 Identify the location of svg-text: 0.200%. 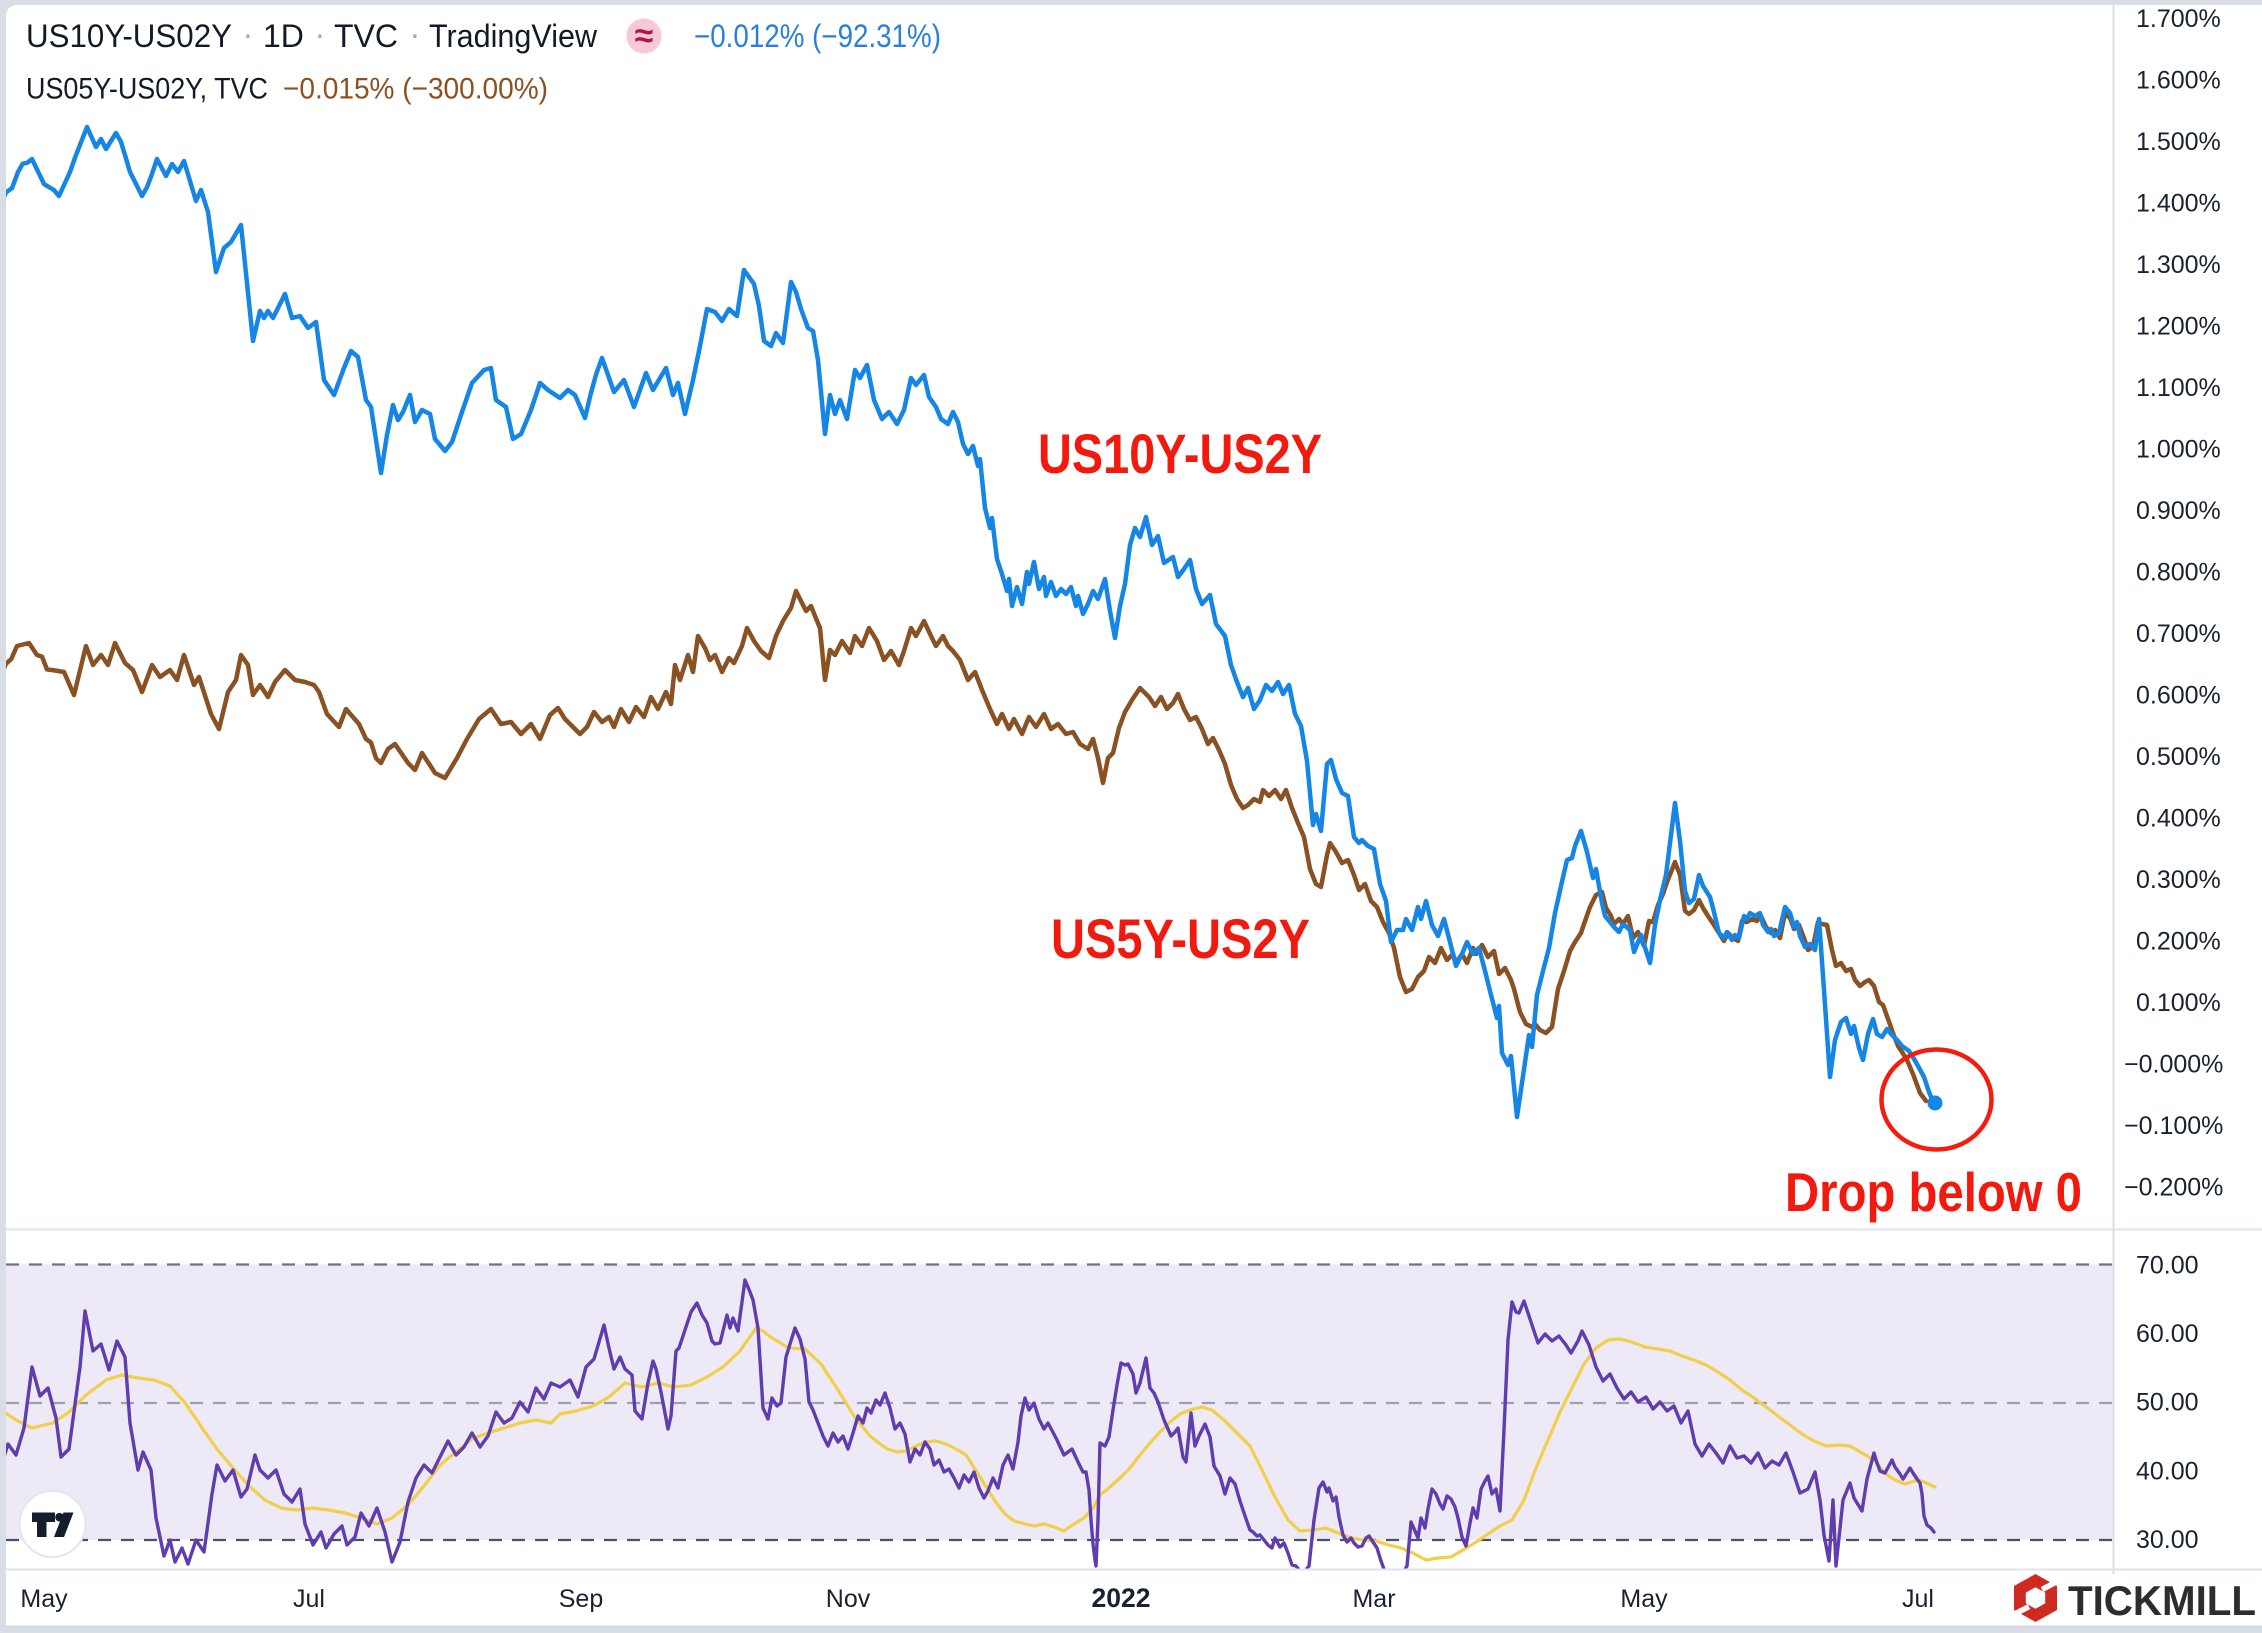
(2178, 941).